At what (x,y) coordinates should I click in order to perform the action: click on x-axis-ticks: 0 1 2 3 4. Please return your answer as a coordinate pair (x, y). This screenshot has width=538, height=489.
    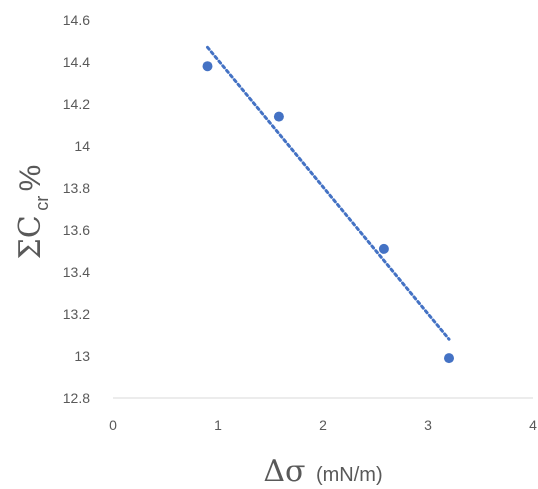
    Looking at the image, I should click on (323, 425).